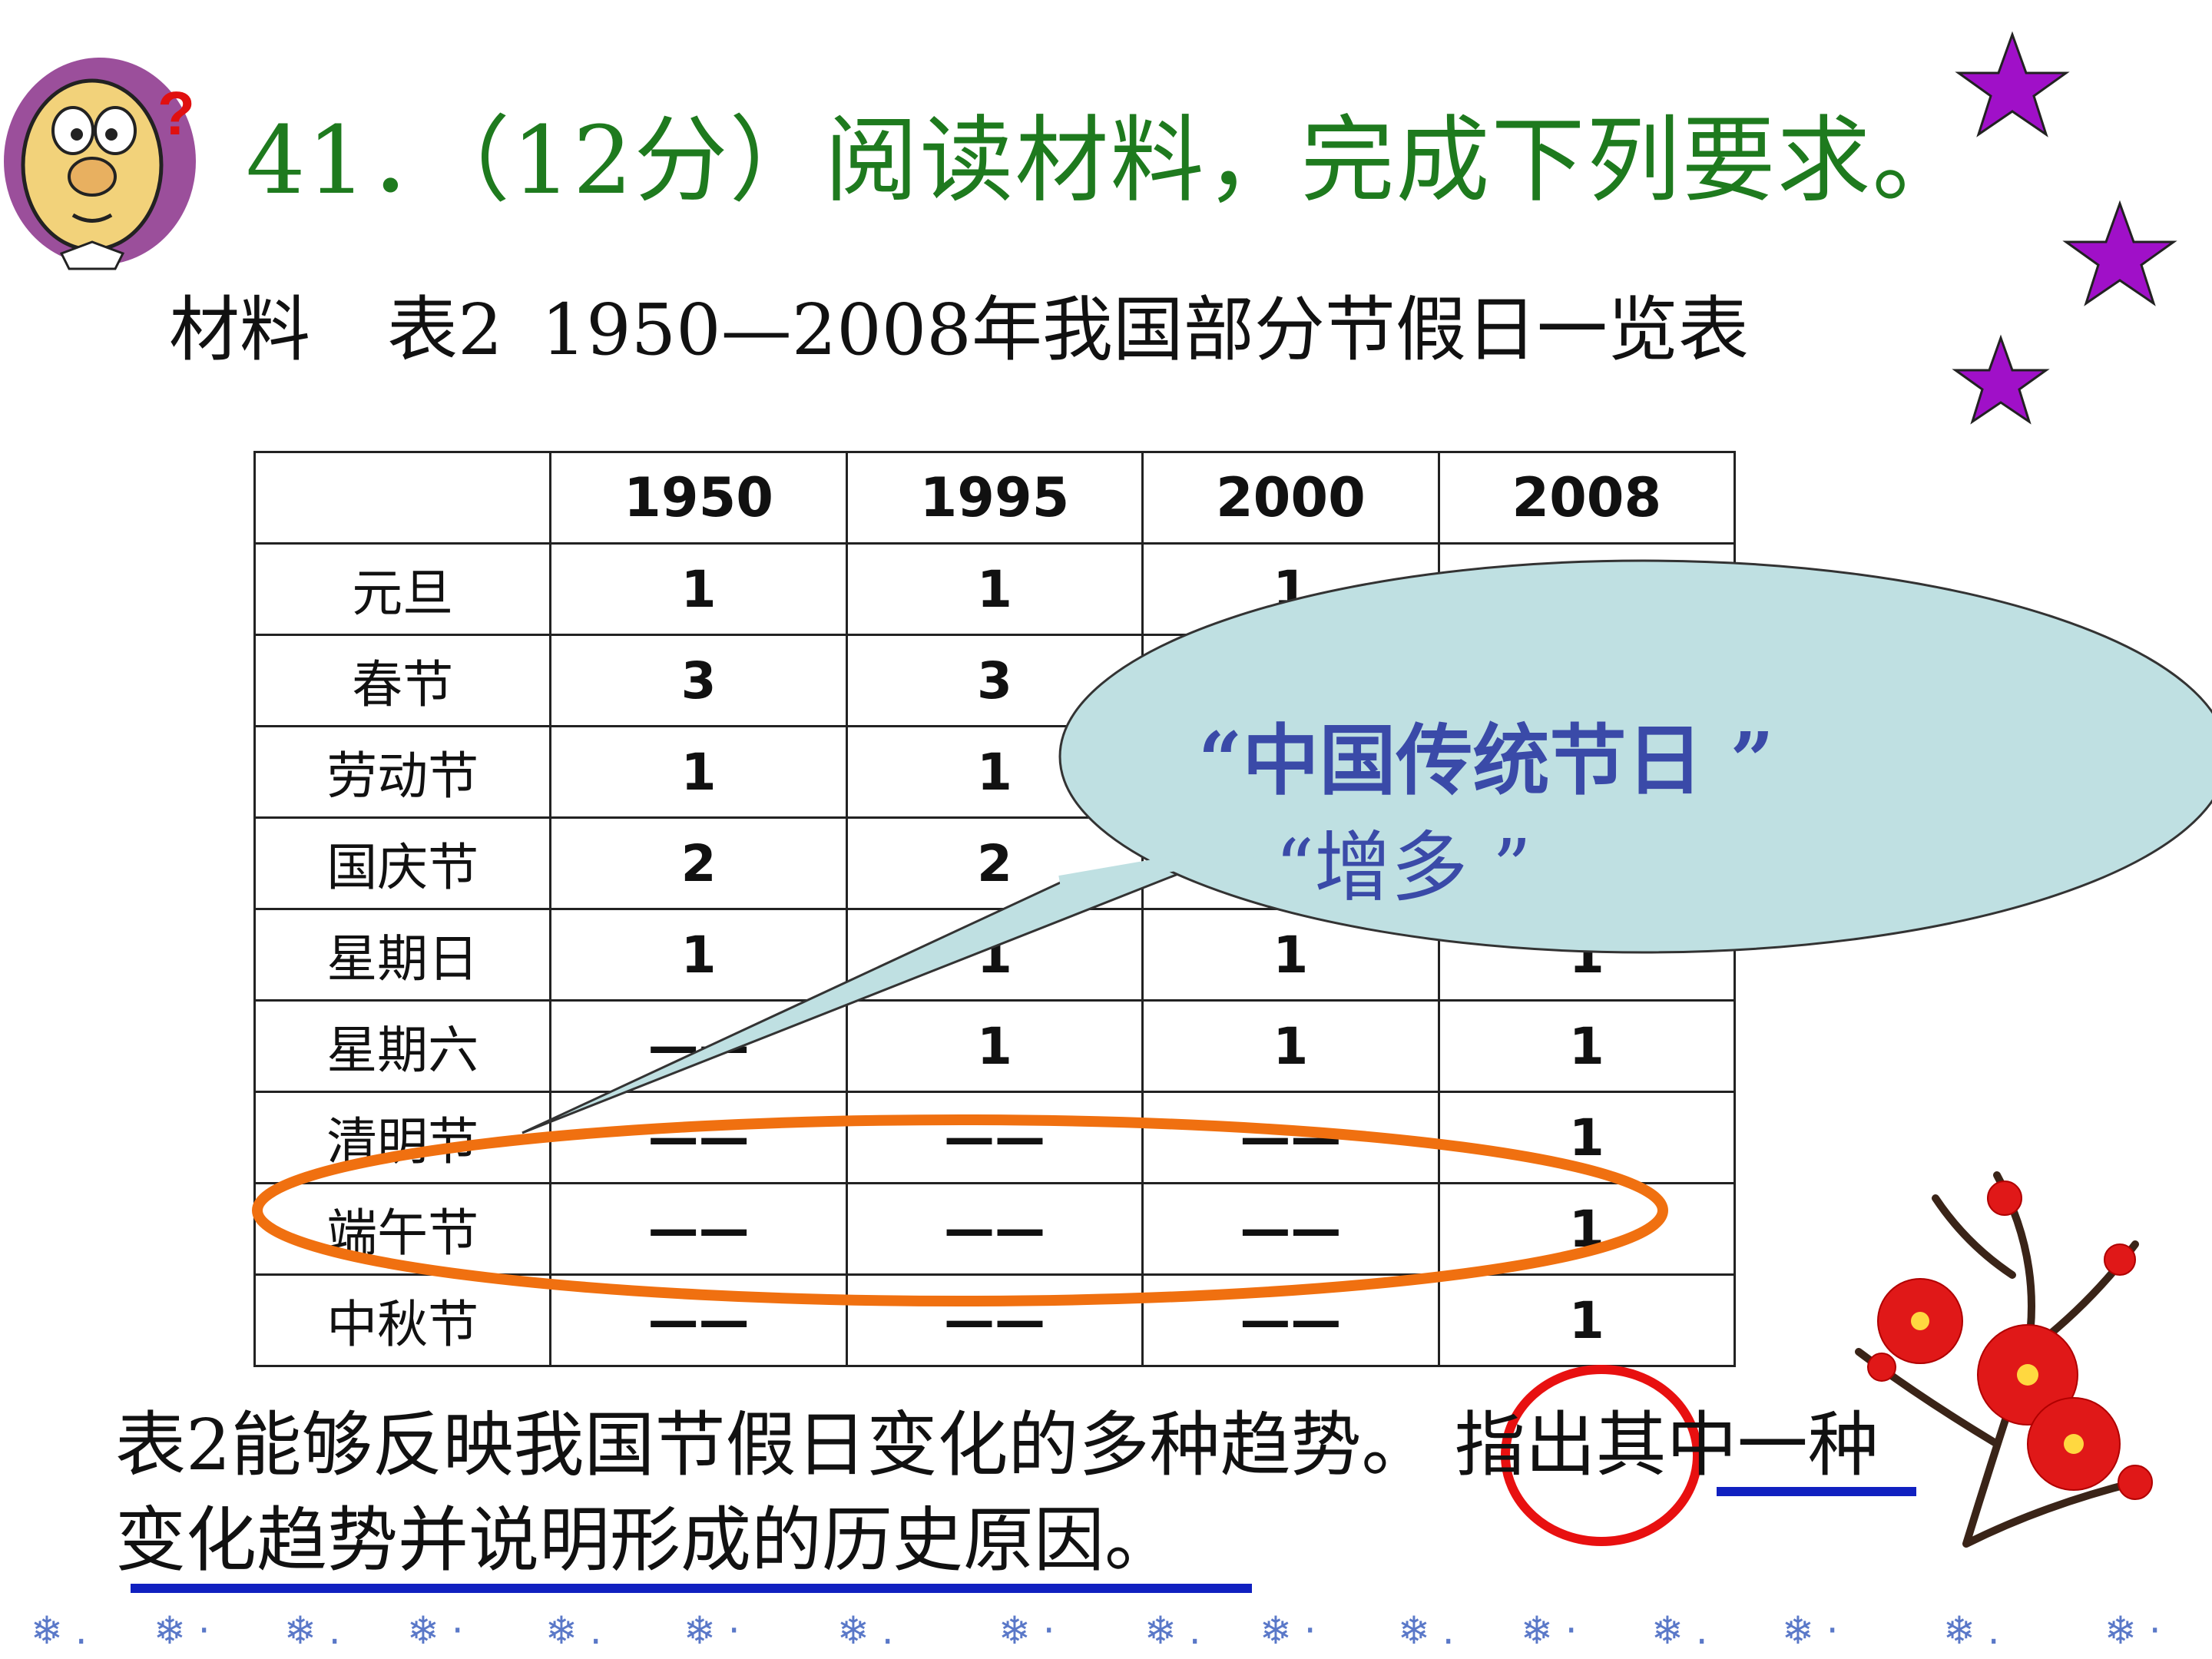 Image resolution: width=2212 pixels, height=1659 pixels. I want to click on row-label: 劳动节, so click(403, 772).